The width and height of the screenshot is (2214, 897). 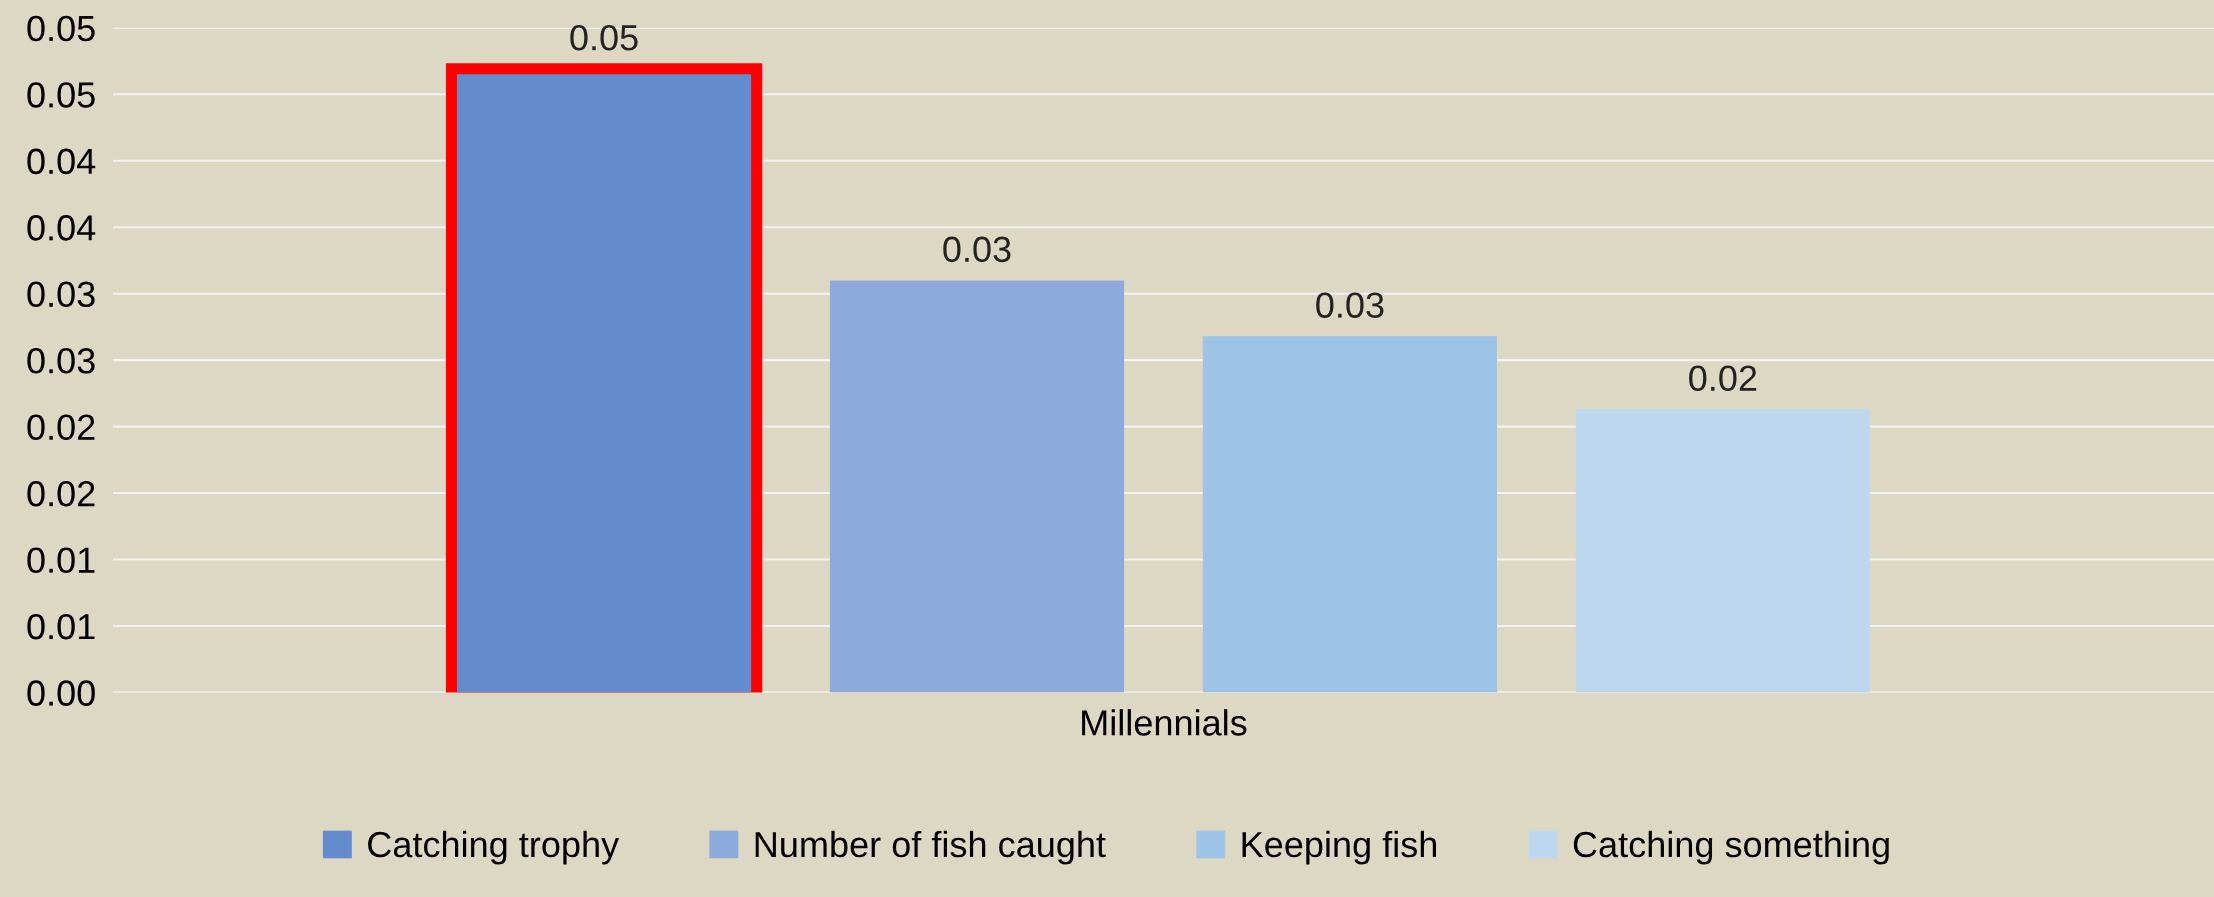 What do you see at coordinates (1723, 378) in the screenshot?
I see `data-label: 0.02` at bounding box center [1723, 378].